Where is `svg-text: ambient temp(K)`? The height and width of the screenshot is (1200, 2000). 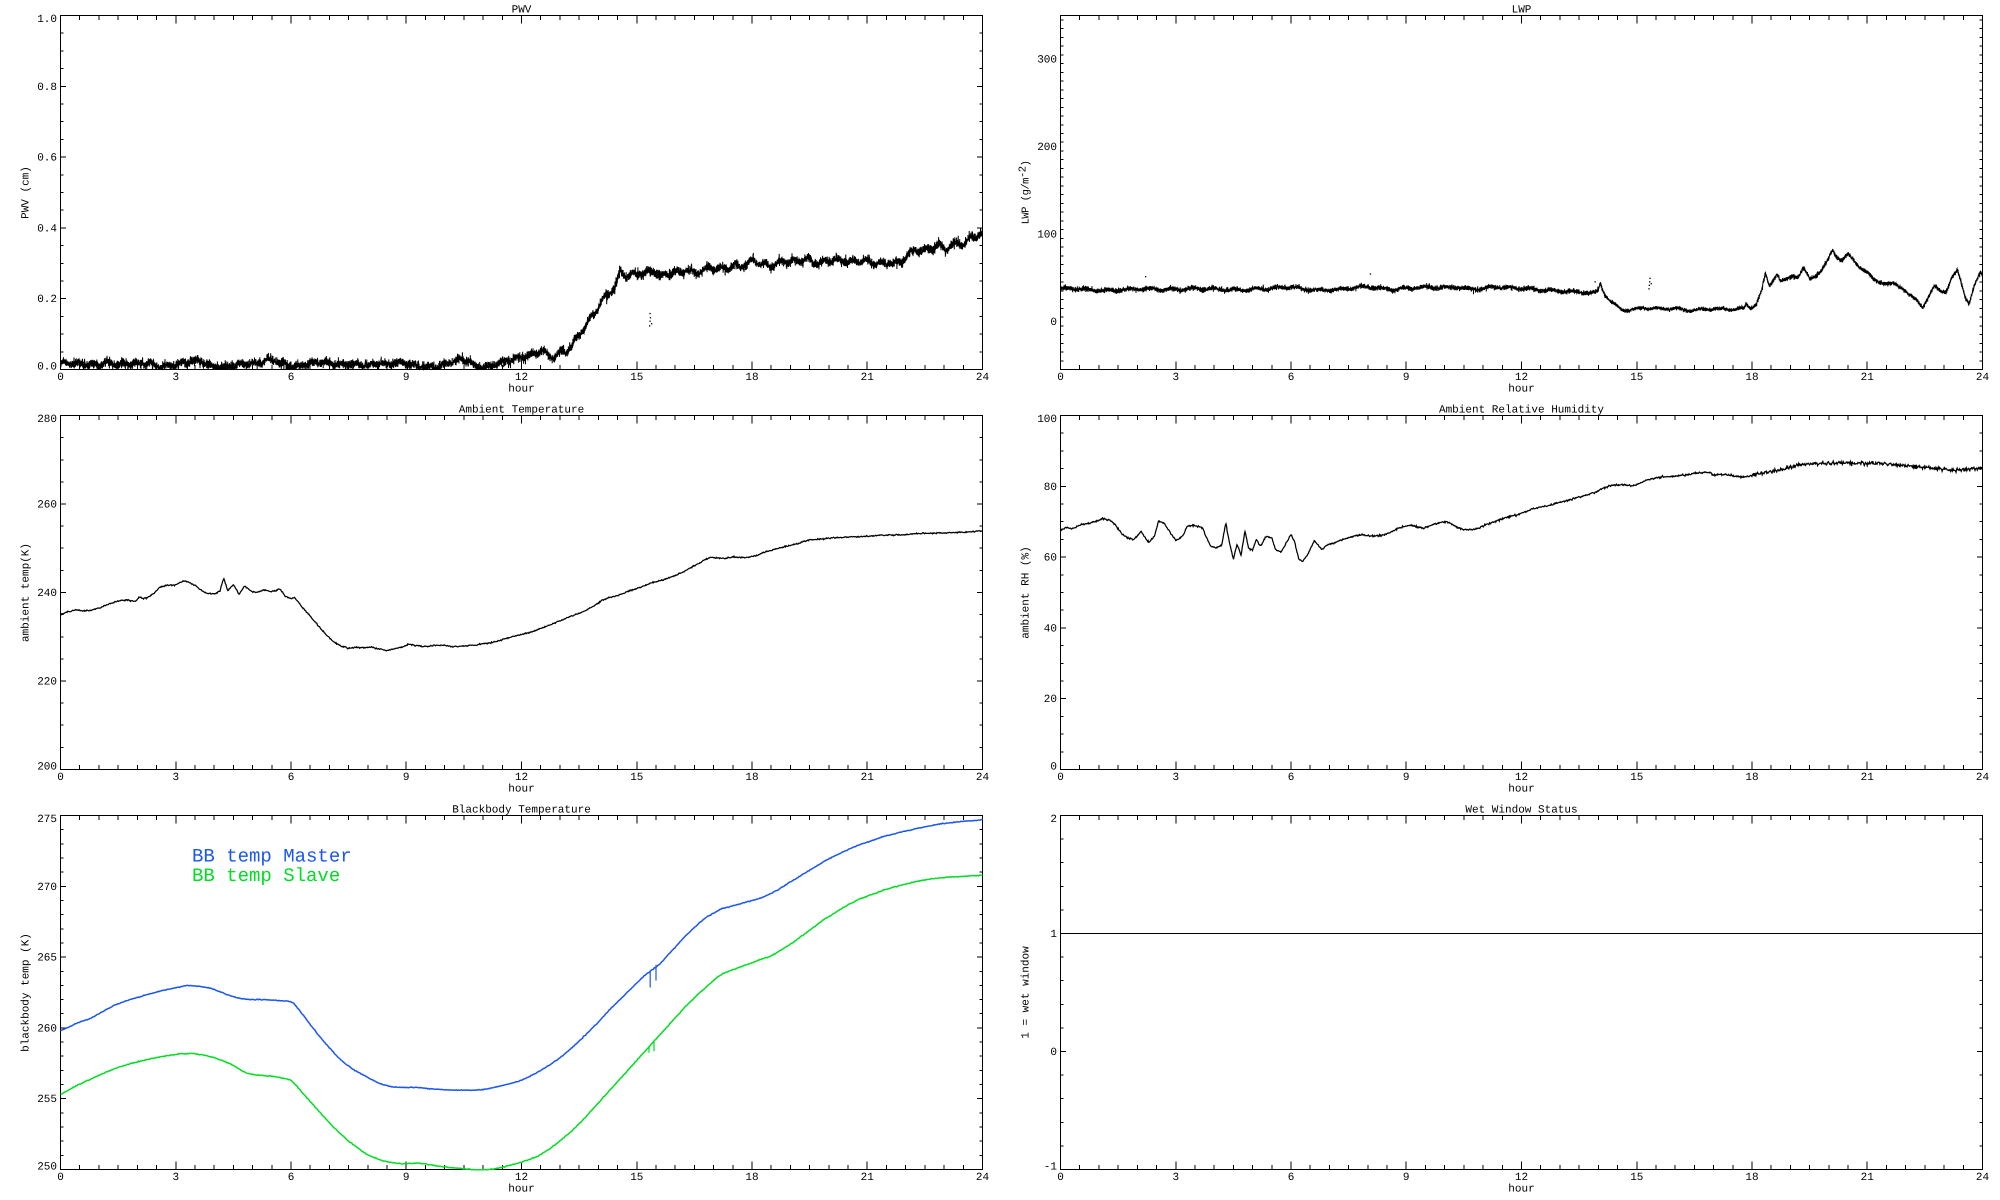 svg-text: ambient temp(K) is located at coordinates (27, 592).